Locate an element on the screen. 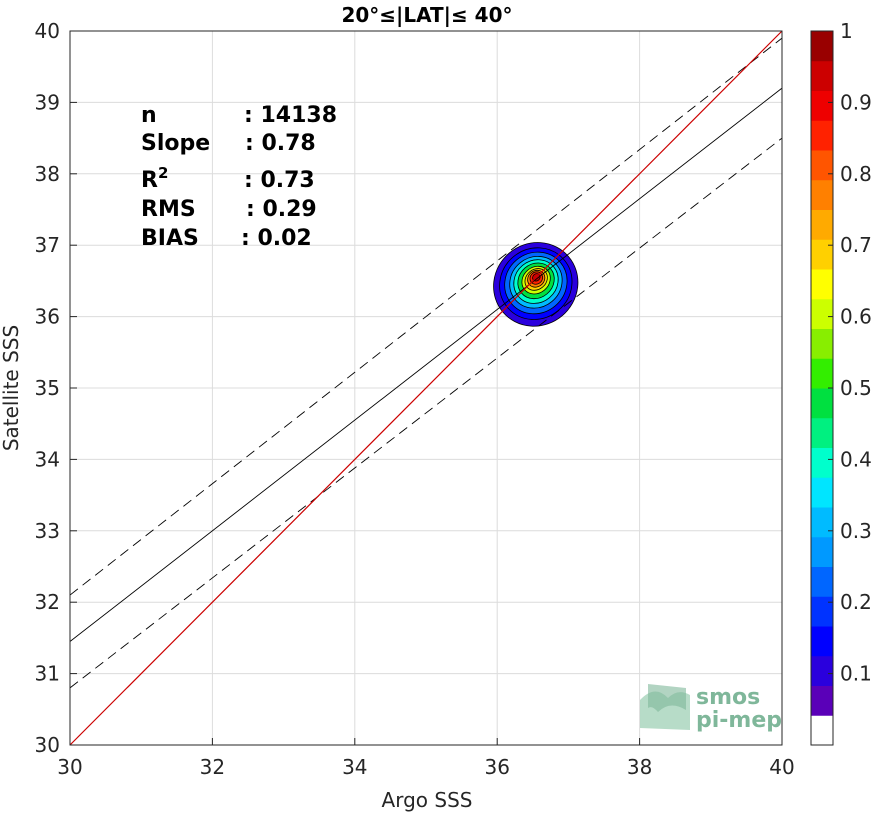 The width and height of the screenshot is (874, 813). stat-label: BIAS is located at coordinates (170, 238).